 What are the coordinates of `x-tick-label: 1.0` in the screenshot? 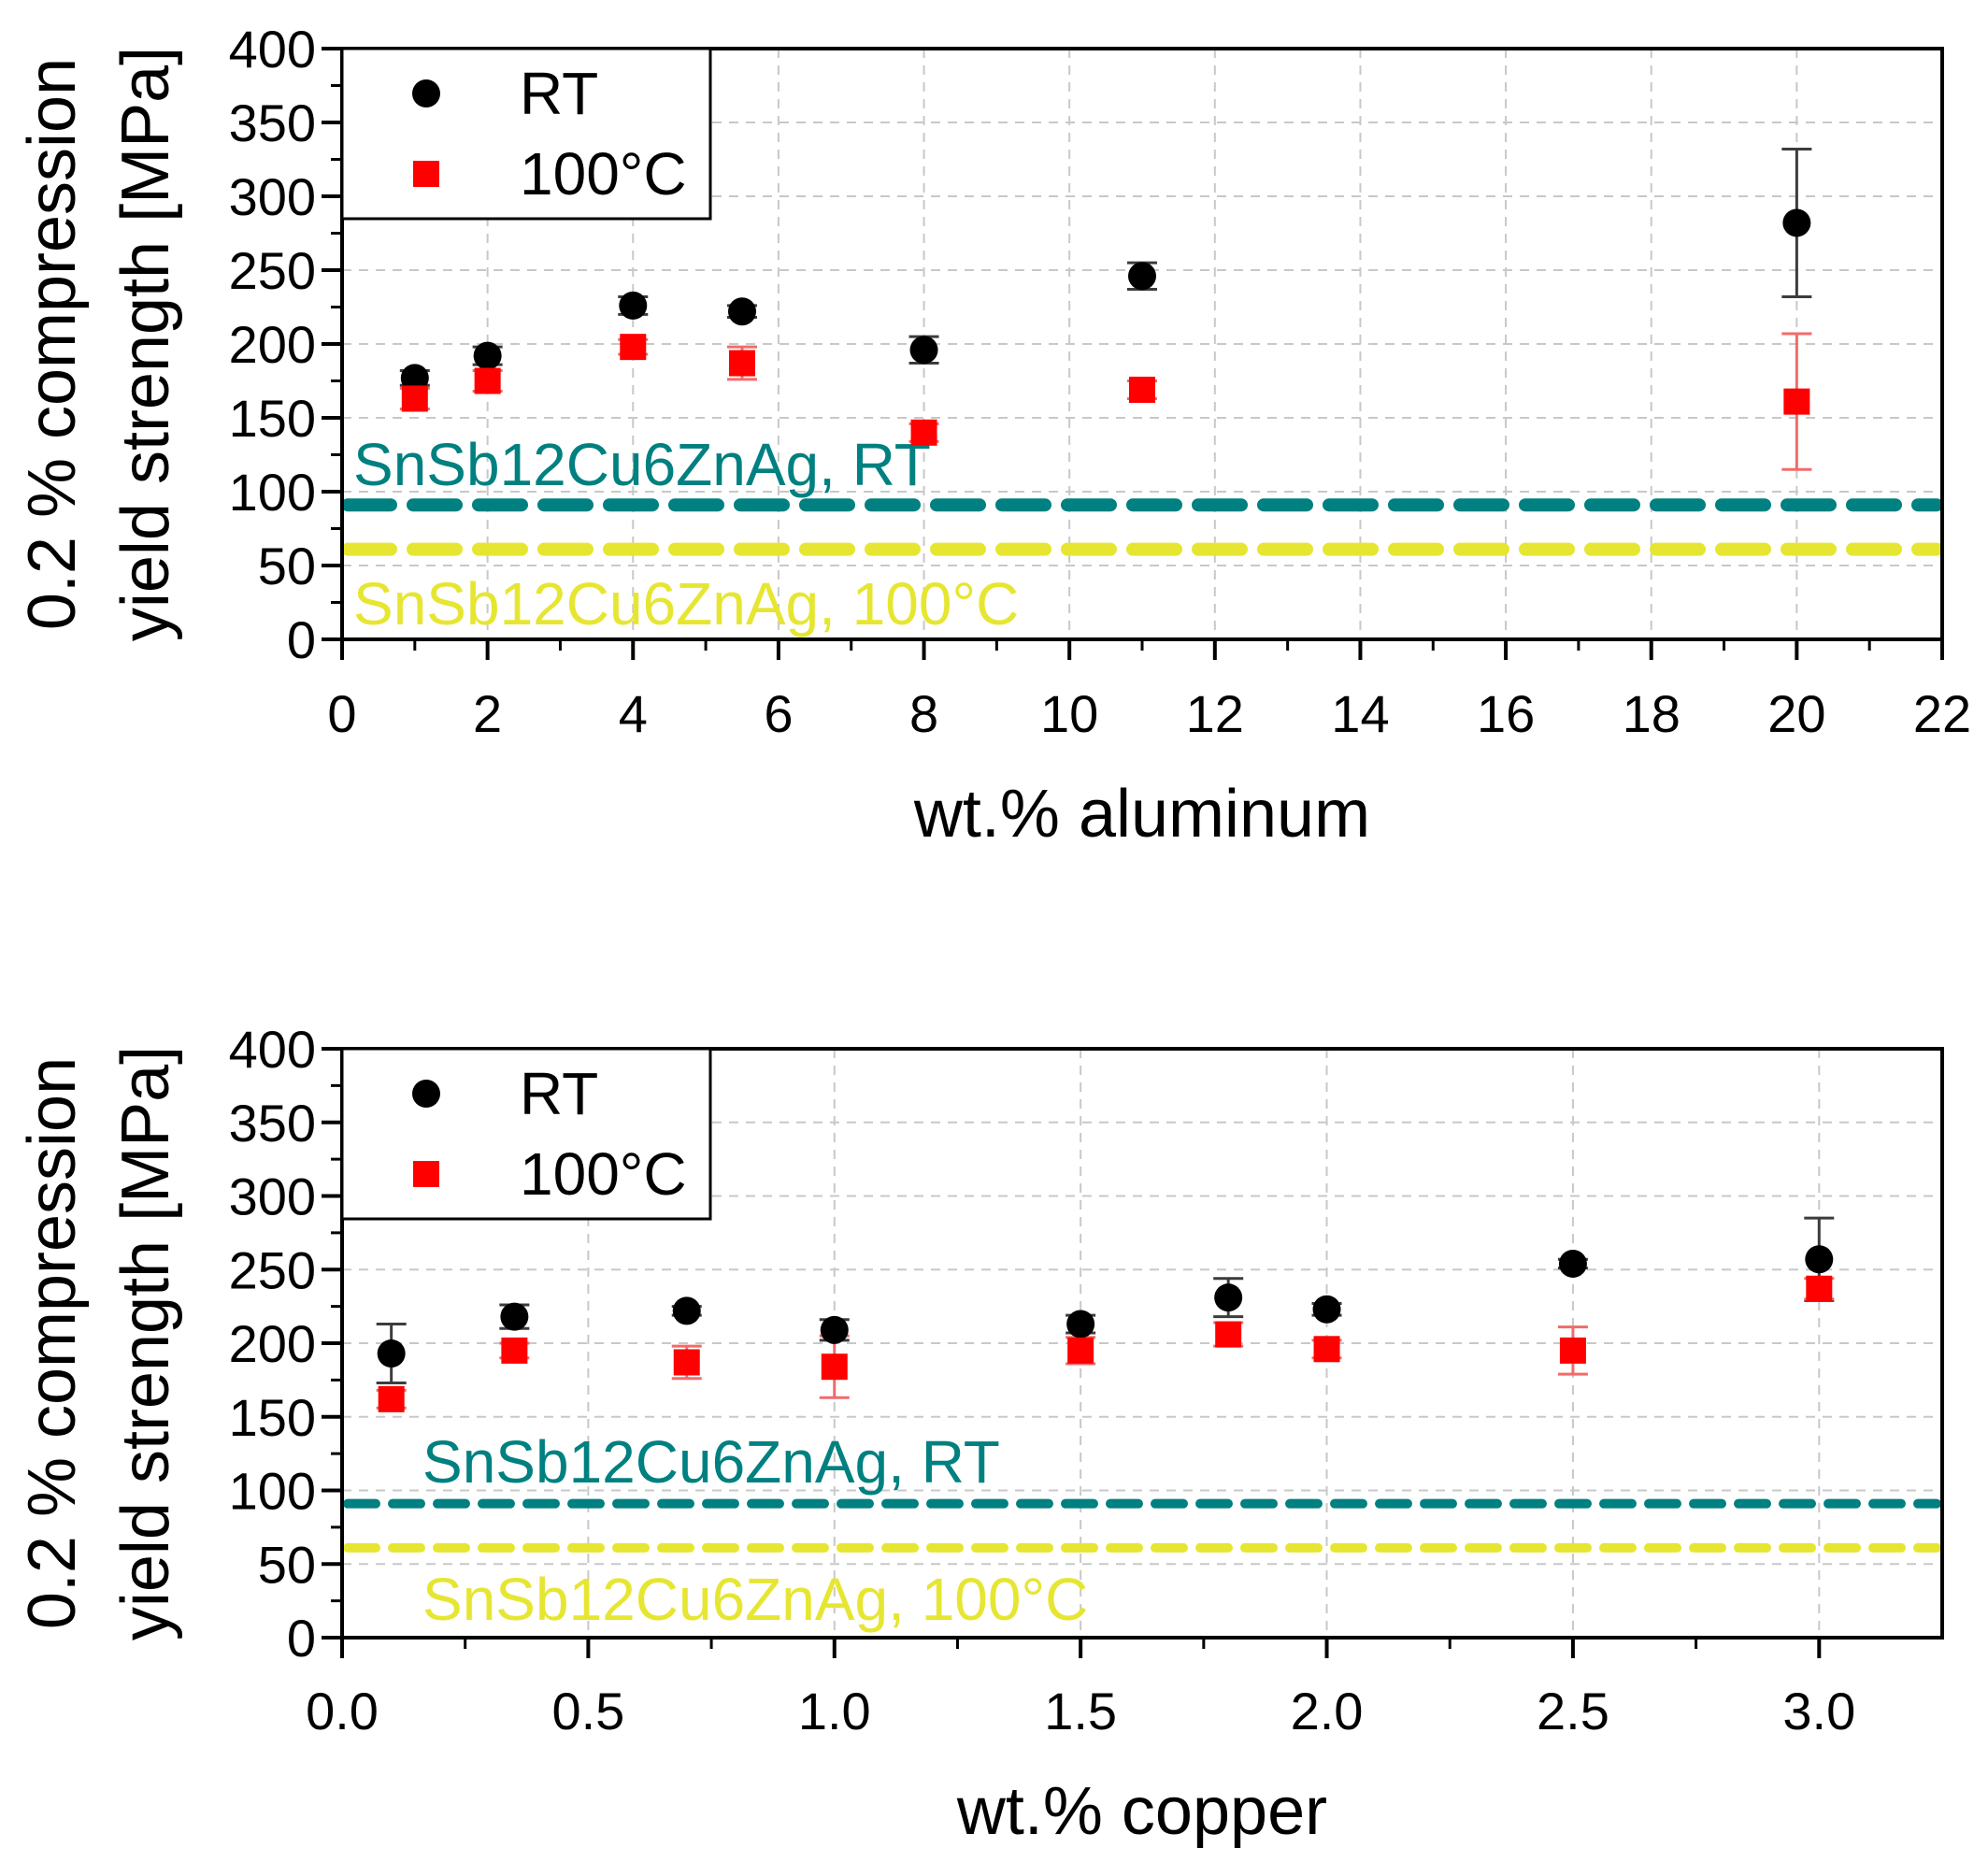 It's located at (834, 1711).